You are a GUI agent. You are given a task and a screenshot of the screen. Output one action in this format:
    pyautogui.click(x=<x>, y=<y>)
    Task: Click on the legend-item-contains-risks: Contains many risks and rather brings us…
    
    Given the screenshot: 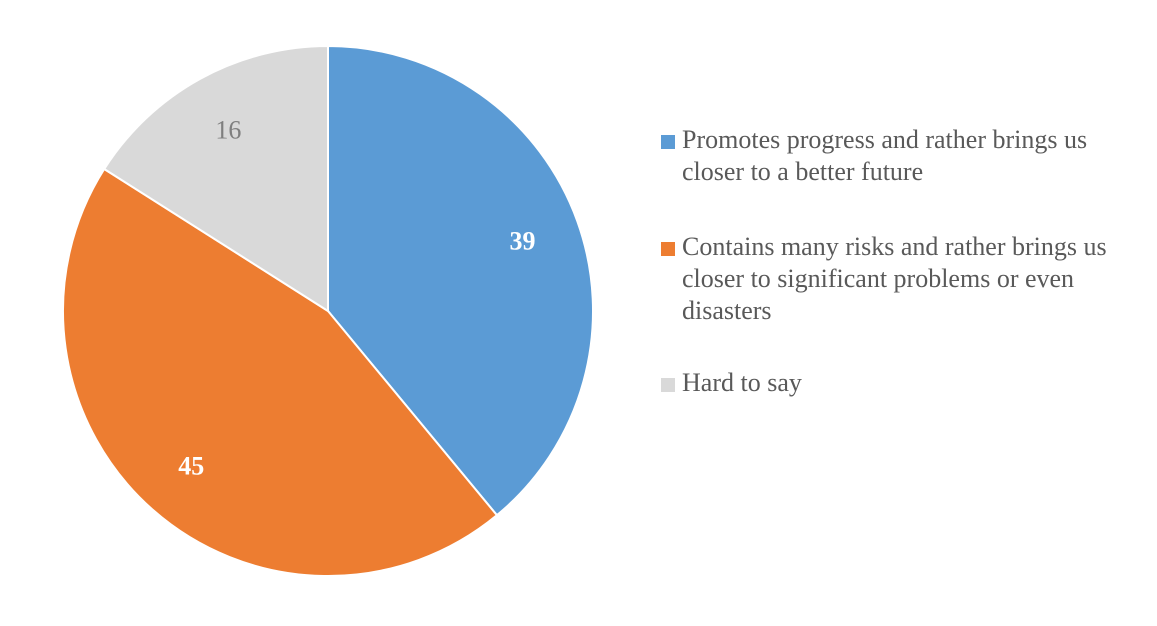 What is the action you would take?
    pyautogui.click(x=896, y=279)
    